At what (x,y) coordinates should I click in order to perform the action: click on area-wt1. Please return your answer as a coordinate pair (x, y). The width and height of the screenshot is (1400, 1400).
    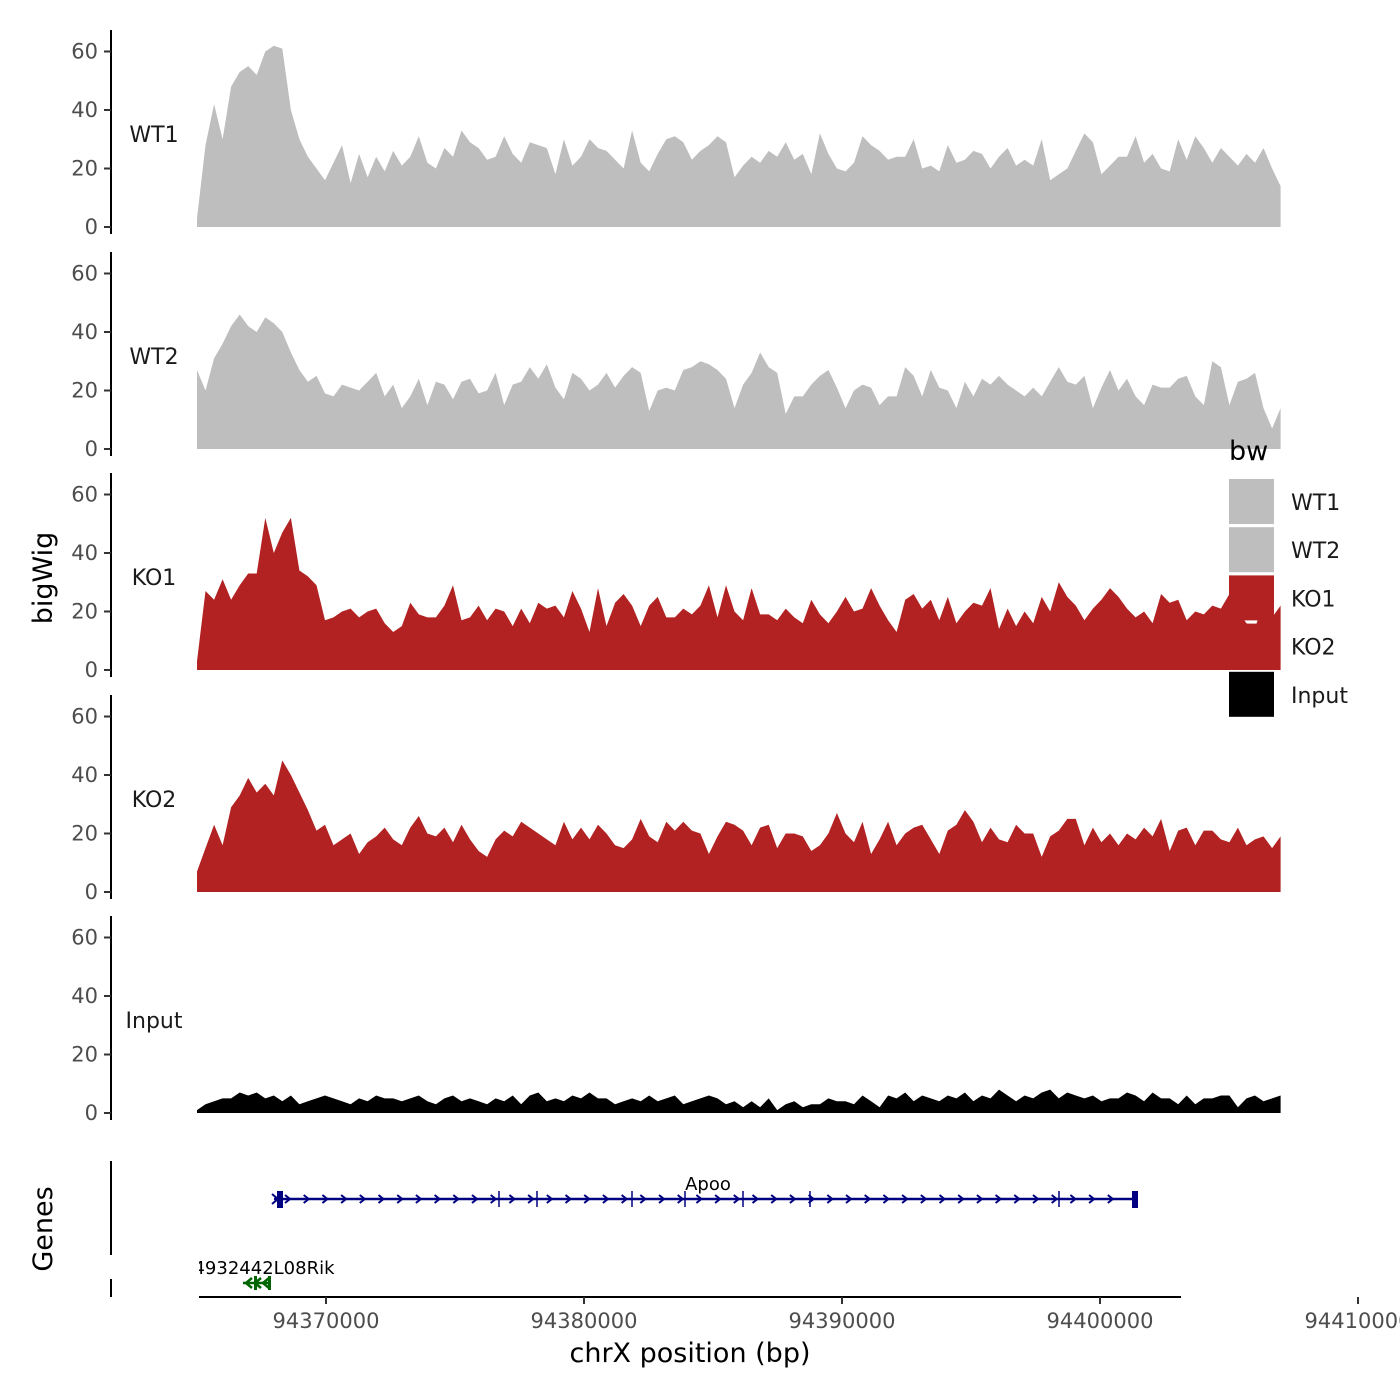
    Looking at the image, I should click on (739, 136).